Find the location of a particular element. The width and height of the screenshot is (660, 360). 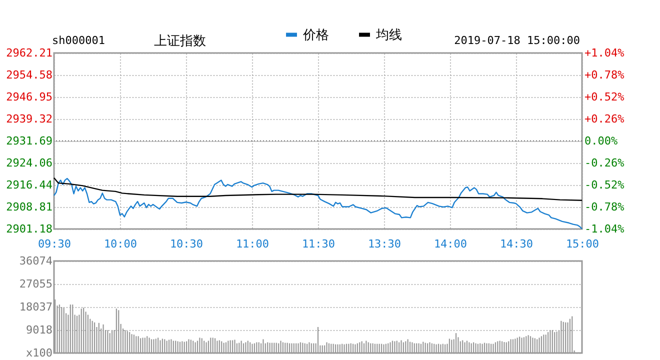

chart-title: 上证指数 is located at coordinates (180, 41).